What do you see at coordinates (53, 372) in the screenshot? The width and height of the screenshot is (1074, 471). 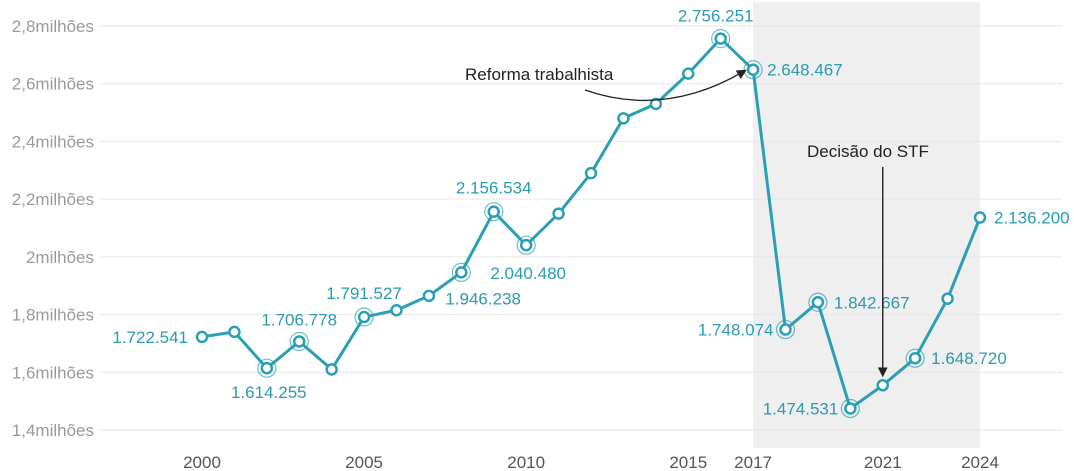 I see `y-tick-label: 1,6milhões` at bounding box center [53, 372].